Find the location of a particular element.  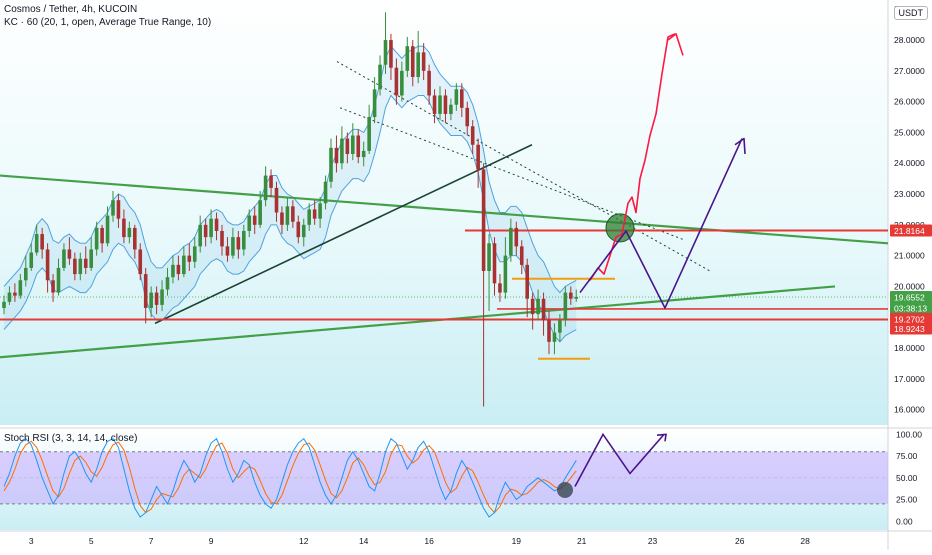

time-tick-label: 14 is located at coordinates (364, 541).